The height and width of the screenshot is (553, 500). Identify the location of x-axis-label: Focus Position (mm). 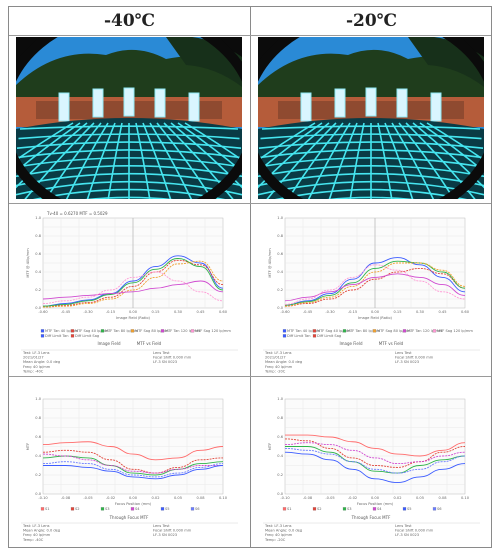
(133, 504).